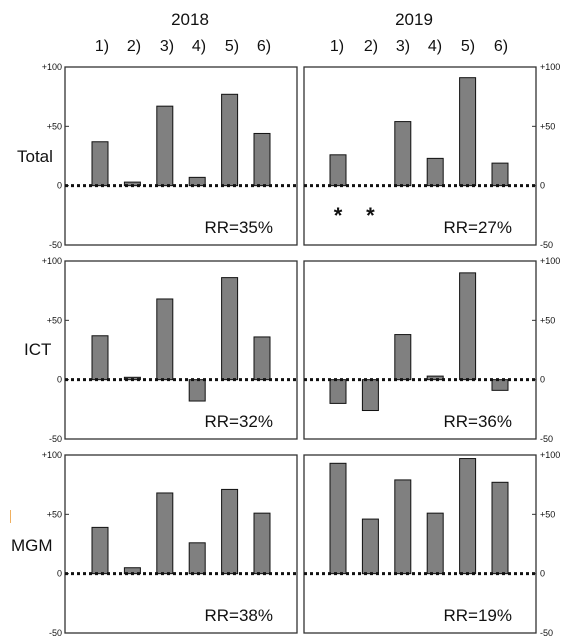 Image resolution: width=561 pixels, height=637 pixels. Describe the element at coordinates (546, 439) in the screenshot. I see `y-tick-label-ict-2019-3: -50` at that location.